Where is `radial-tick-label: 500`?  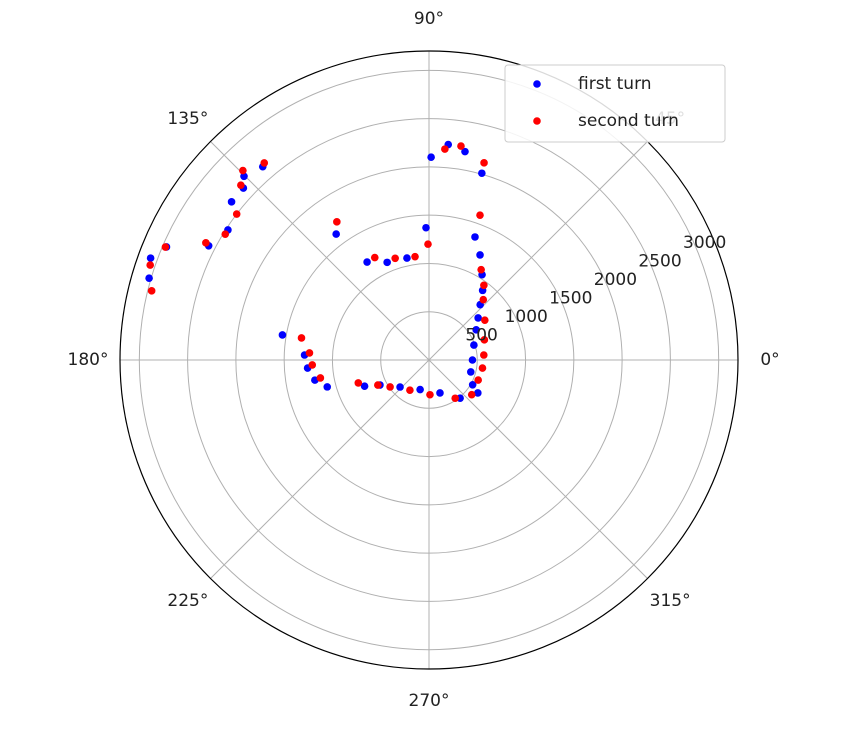
radial-tick-label: 500 is located at coordinates (481, 336).